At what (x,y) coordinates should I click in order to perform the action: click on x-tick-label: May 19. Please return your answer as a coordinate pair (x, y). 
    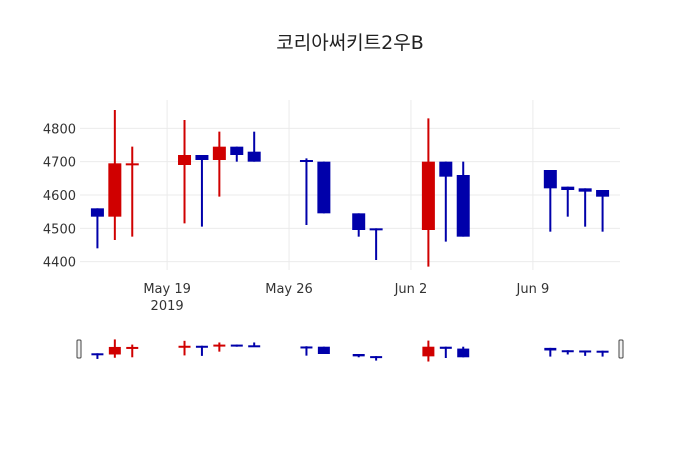
    Looking at the image, I should click on (167, 289).